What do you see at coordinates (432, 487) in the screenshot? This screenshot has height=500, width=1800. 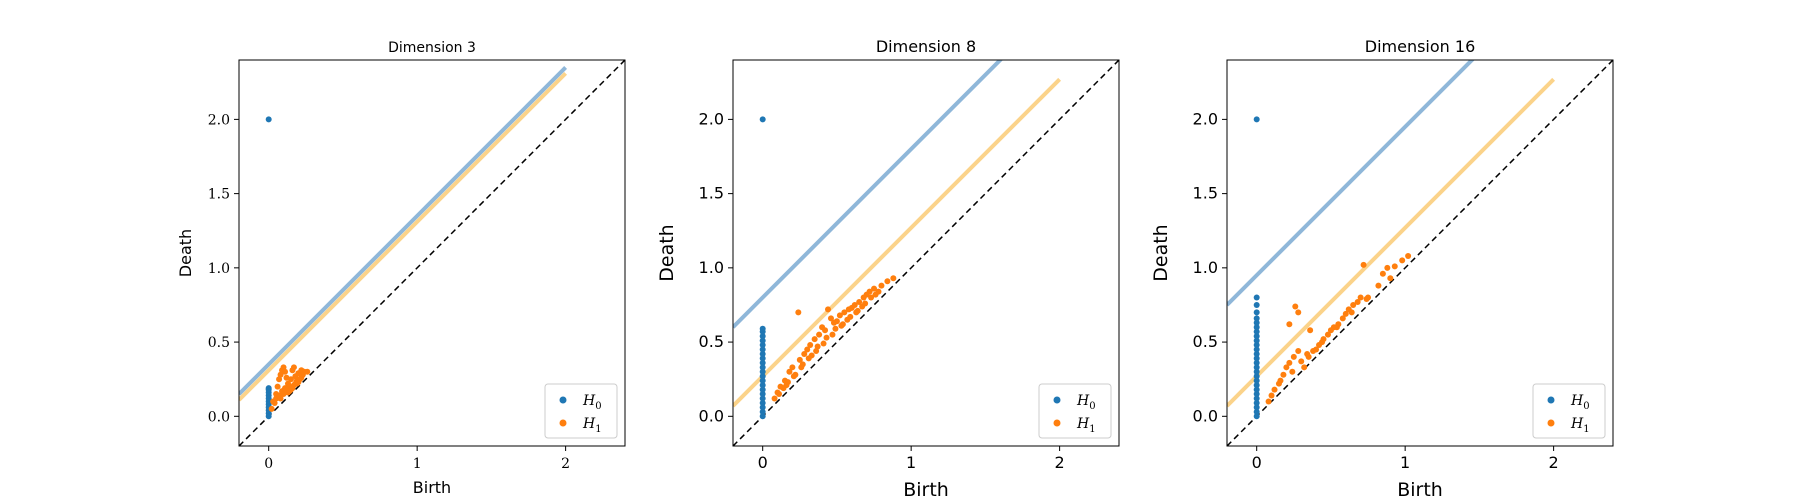 I see `x-axis-label: Birth` at bounding box center [432, 487].